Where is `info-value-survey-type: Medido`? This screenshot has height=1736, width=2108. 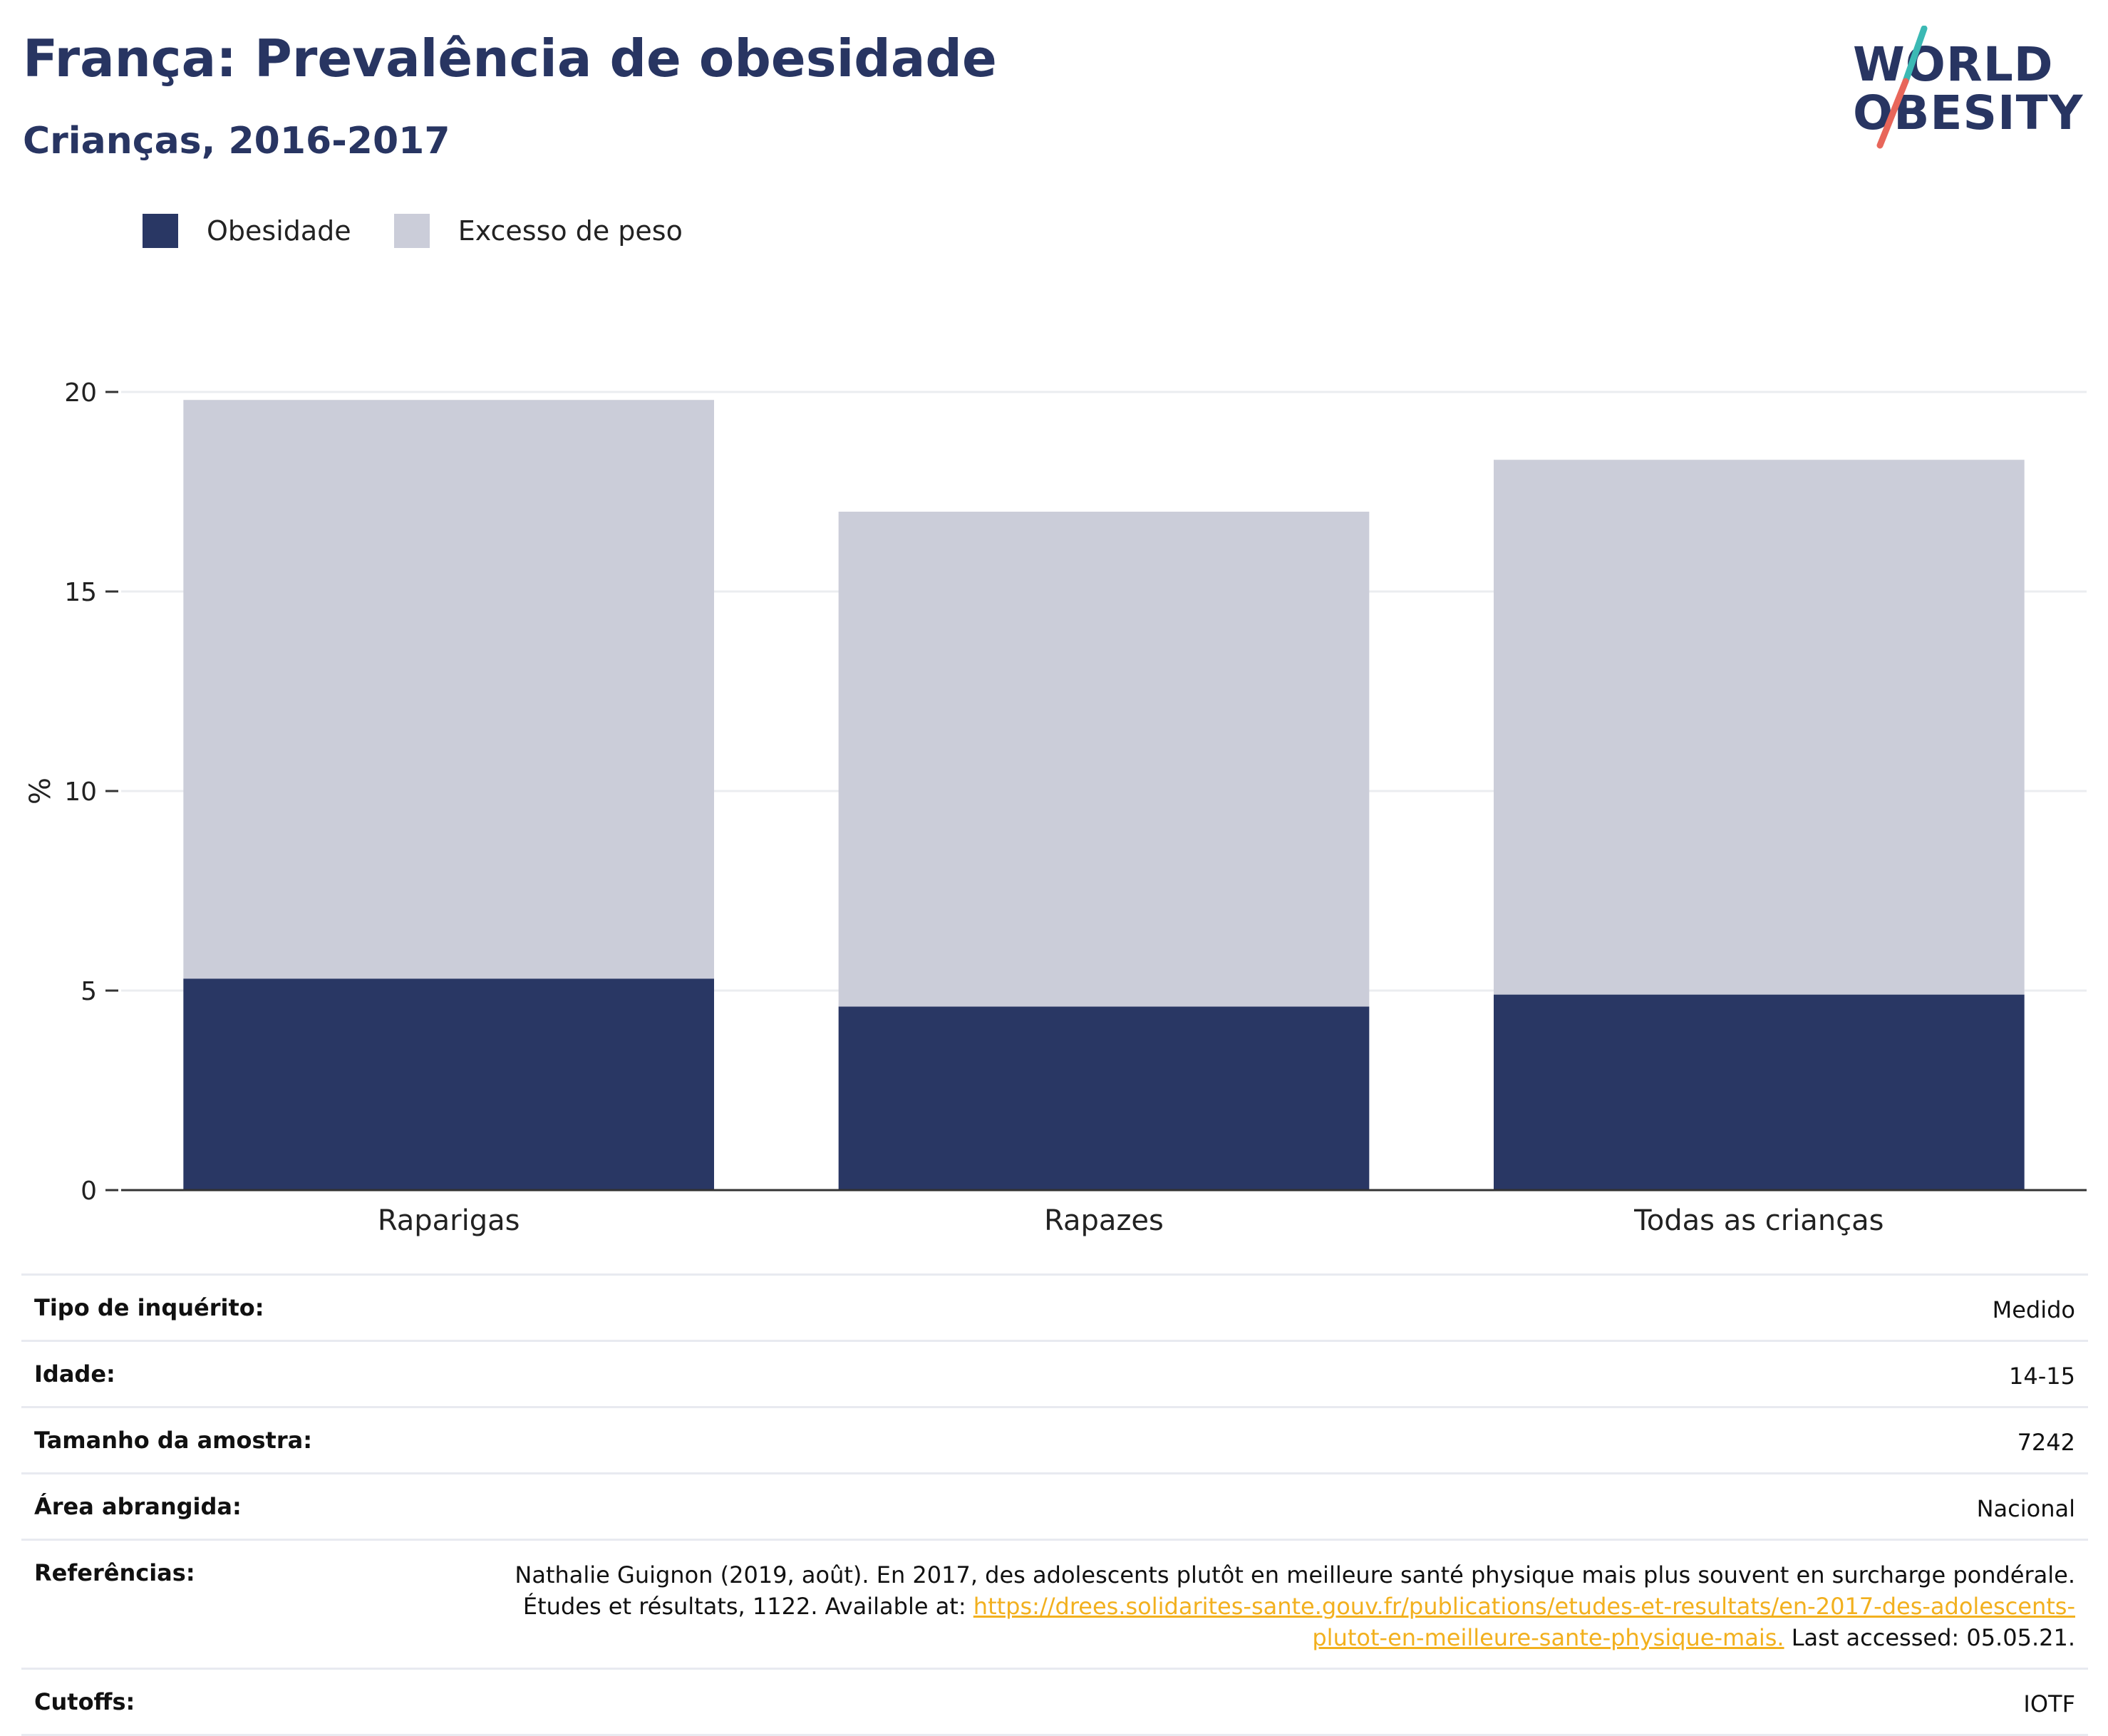
info-value-survey-type: Medido is located at coordinates (1281, 1307).